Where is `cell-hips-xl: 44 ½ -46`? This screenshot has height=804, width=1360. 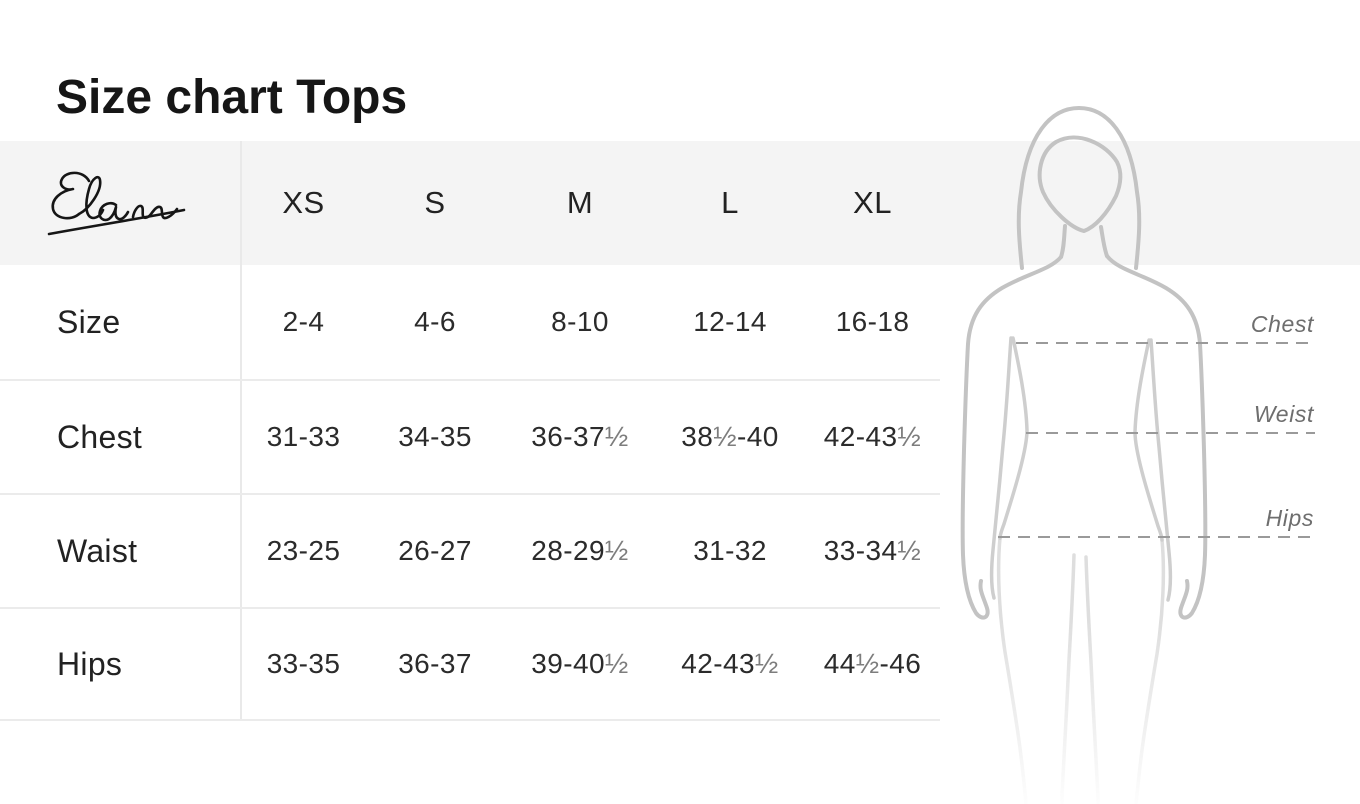
cell-hips-xl: 44 ½ -46 is located at coordinates (872, 663).